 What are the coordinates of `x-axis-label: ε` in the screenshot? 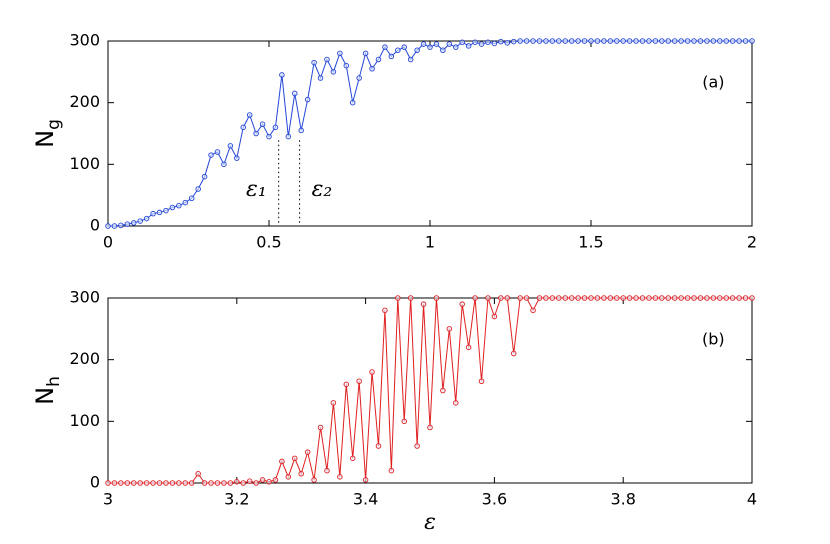 It's located at (430, 522).